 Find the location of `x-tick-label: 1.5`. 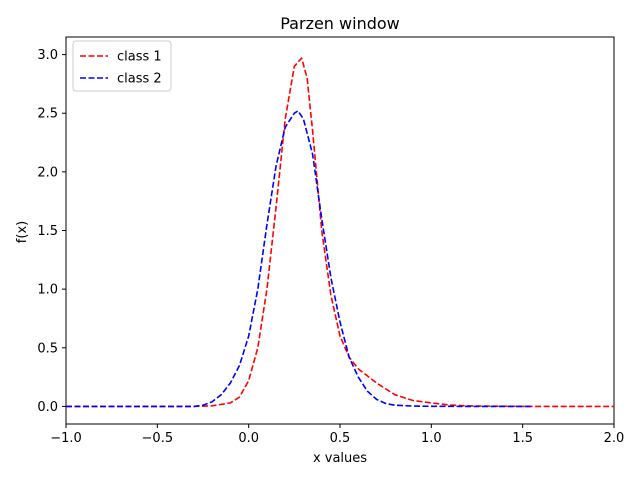

x-tick-label: 1.5 is located at coordinates (522, 438).